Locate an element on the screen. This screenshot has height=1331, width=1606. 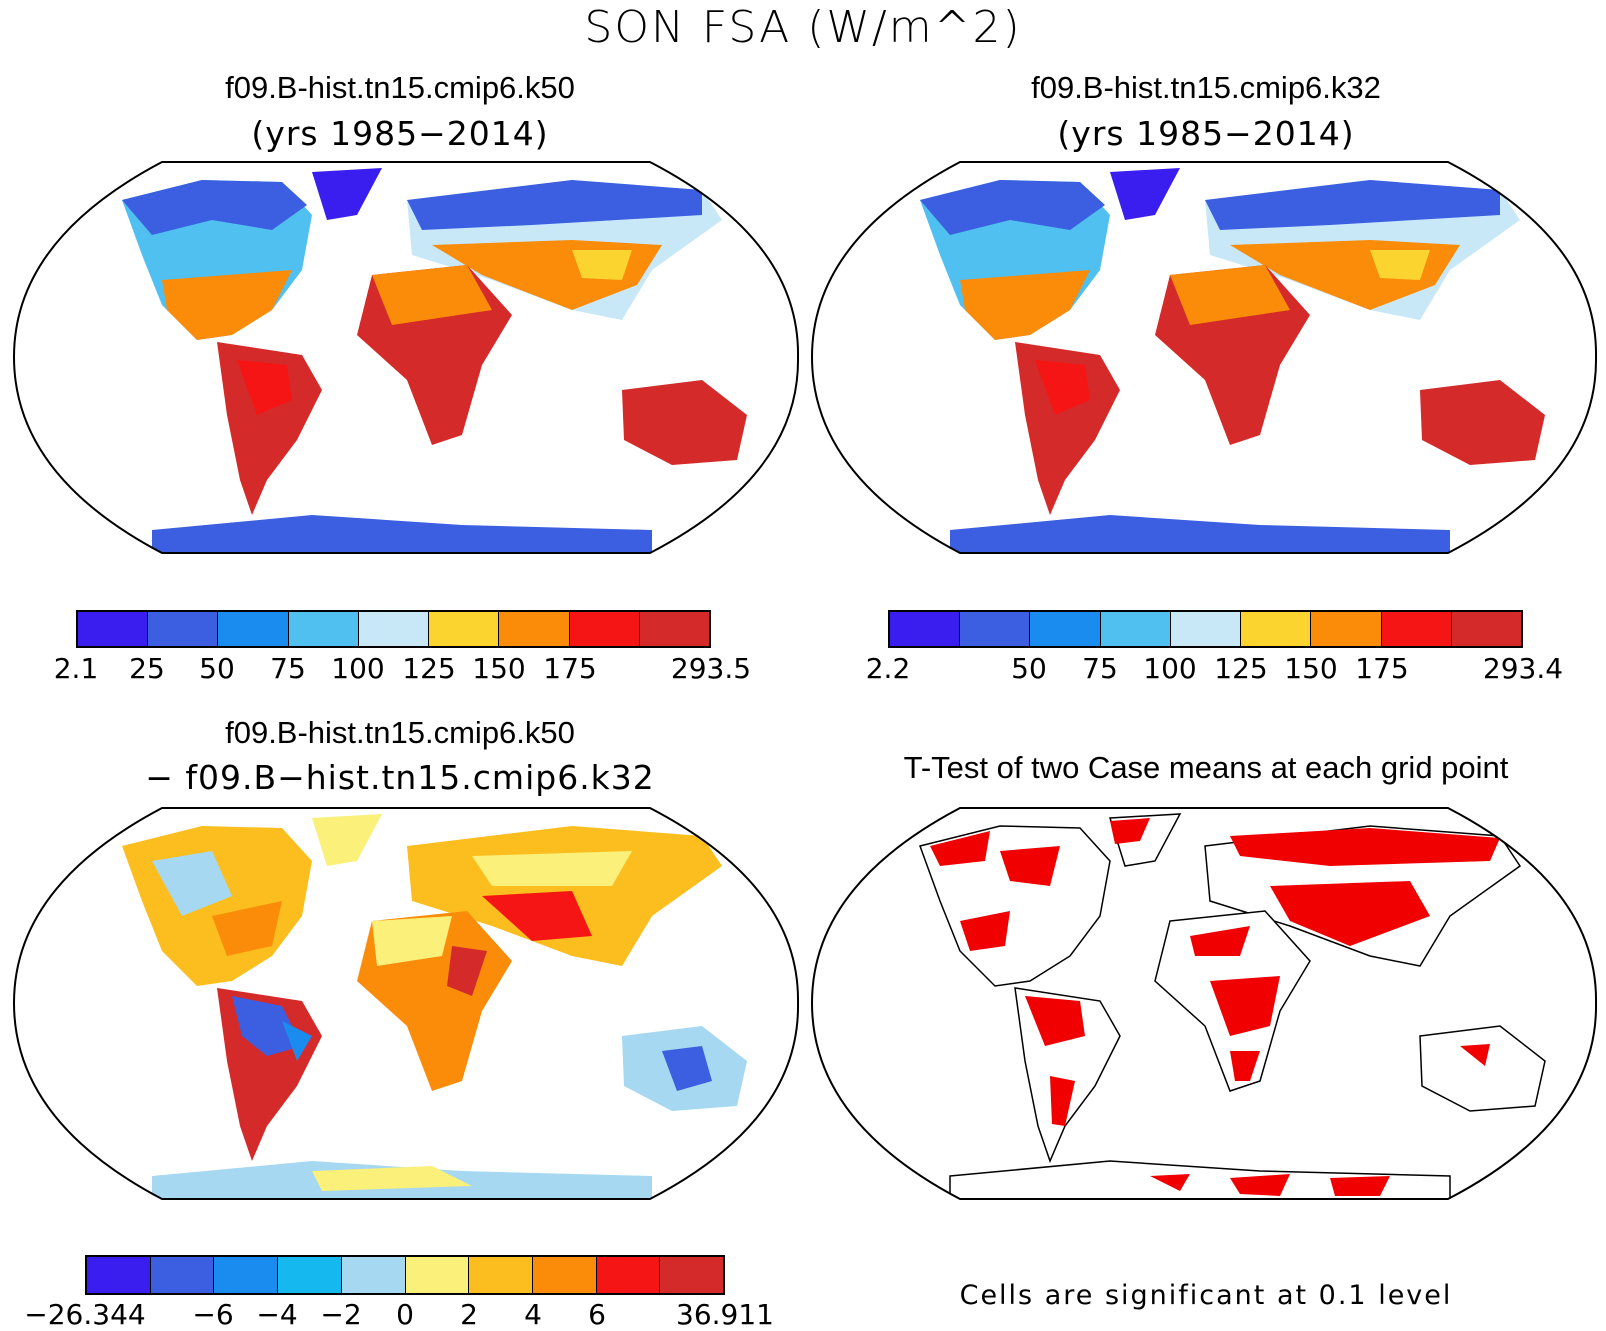
significance-note: Cells are significant at 0.1 level is located at coordinates (1206, 1295).